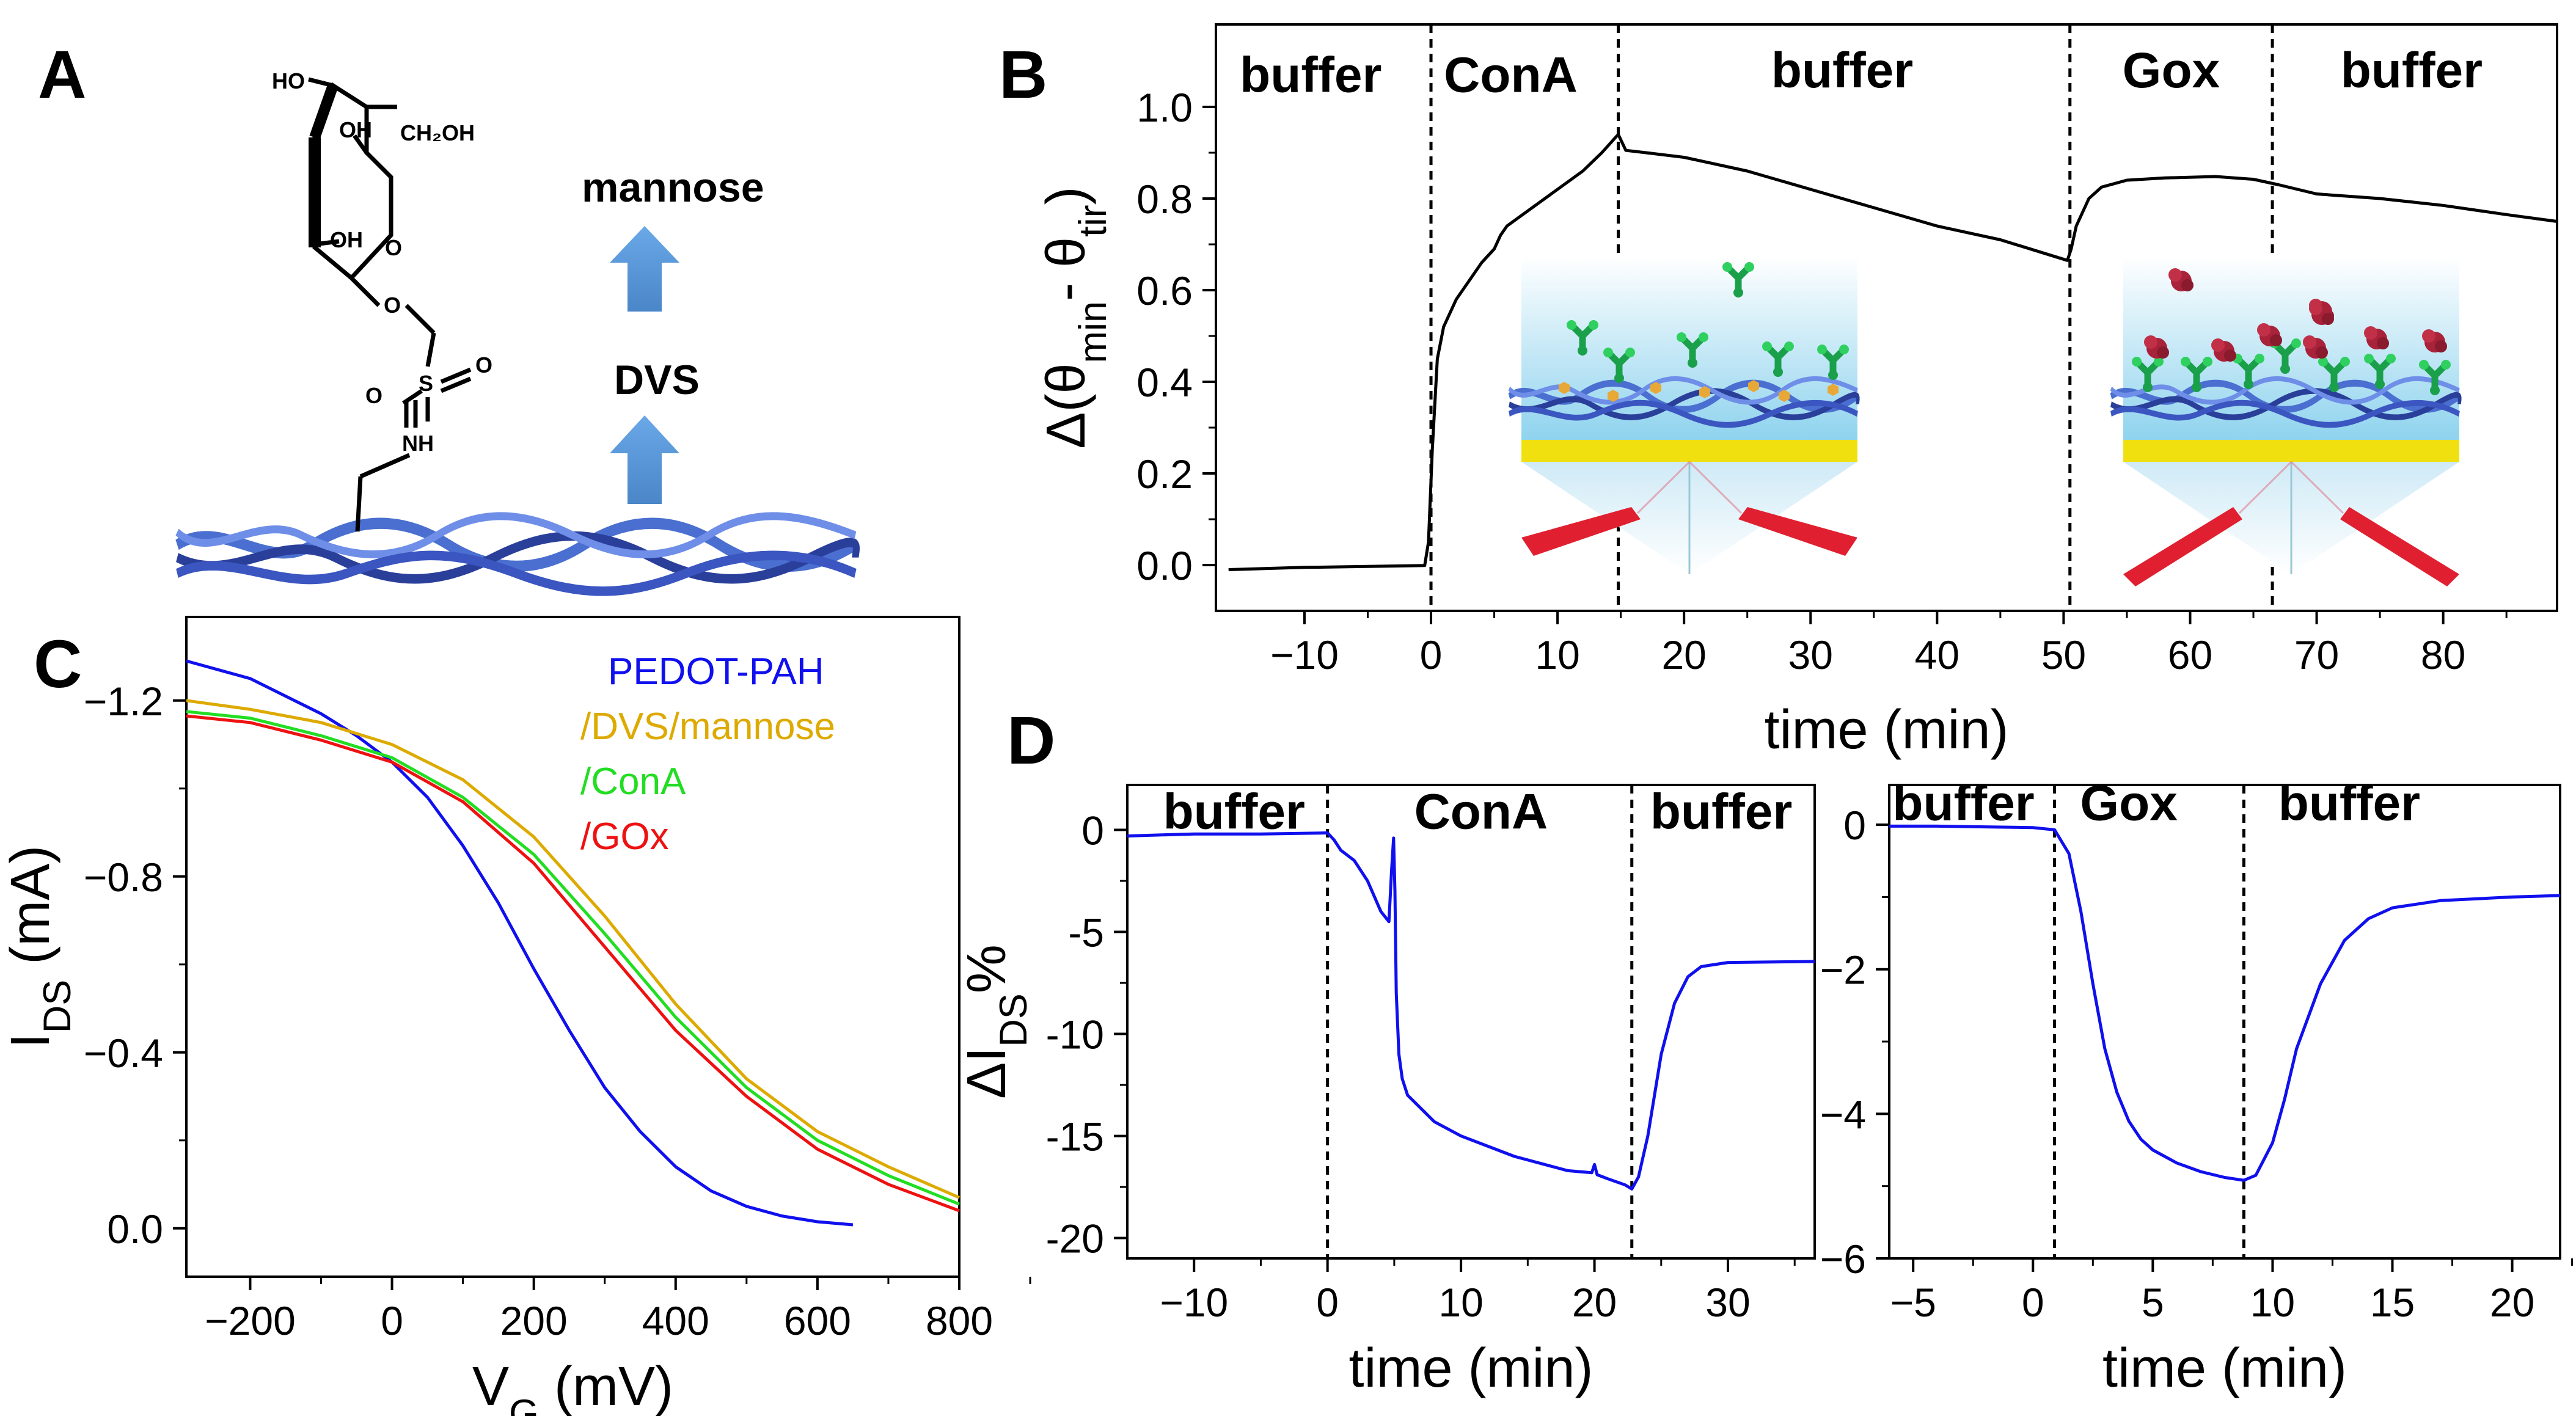 This screenshot has width=2576, height=1416. Describe the element at coordinates (1164, 290) in the screenshot. I see `y-tick-label: 0.6` at that location.